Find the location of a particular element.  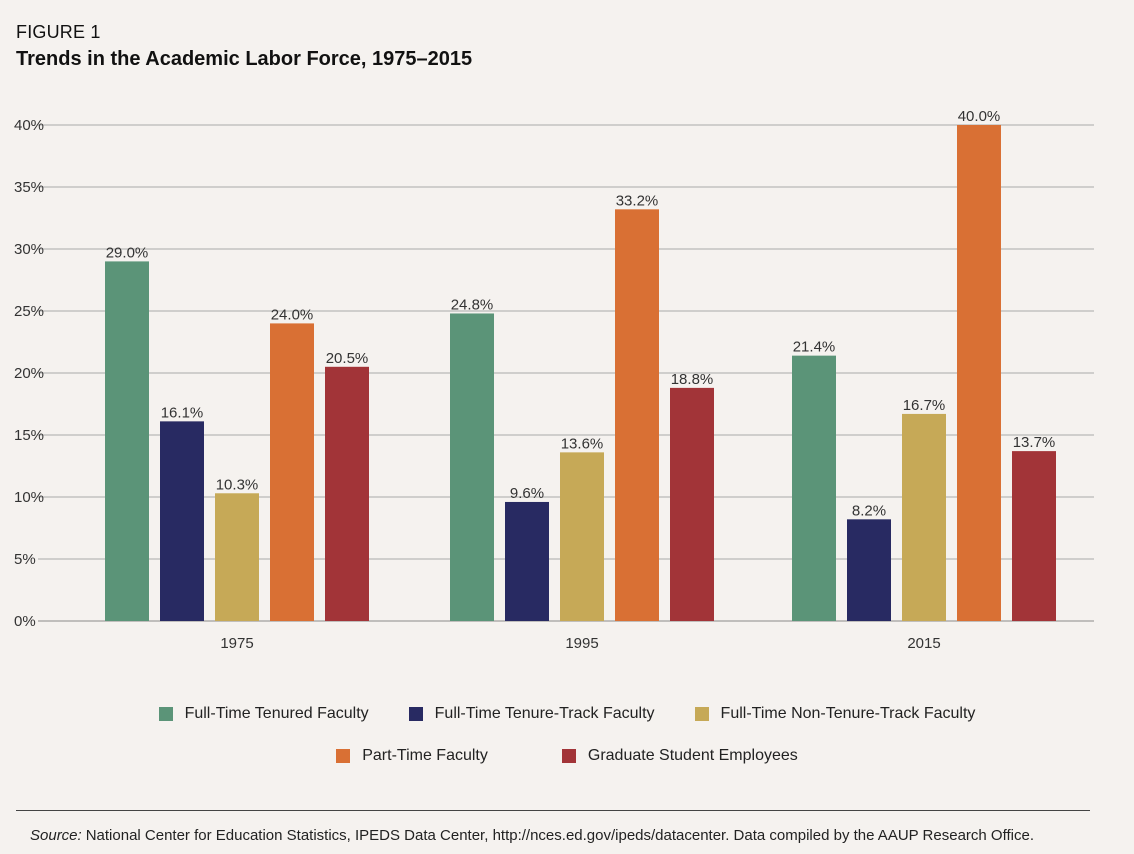

y-tick-label: 20% is located at coordinates (29, 373).